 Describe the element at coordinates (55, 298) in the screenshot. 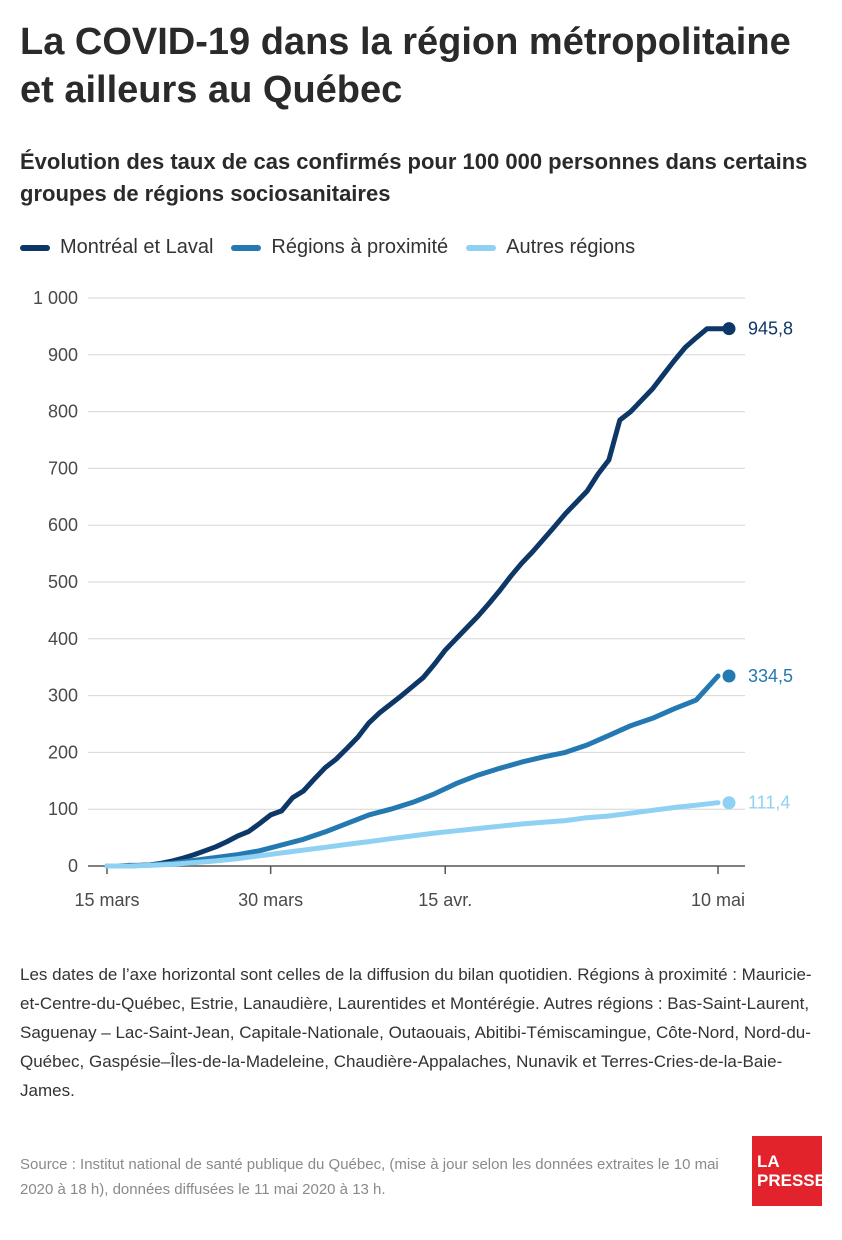

I see `y-tick-label: 1 000` at that location.